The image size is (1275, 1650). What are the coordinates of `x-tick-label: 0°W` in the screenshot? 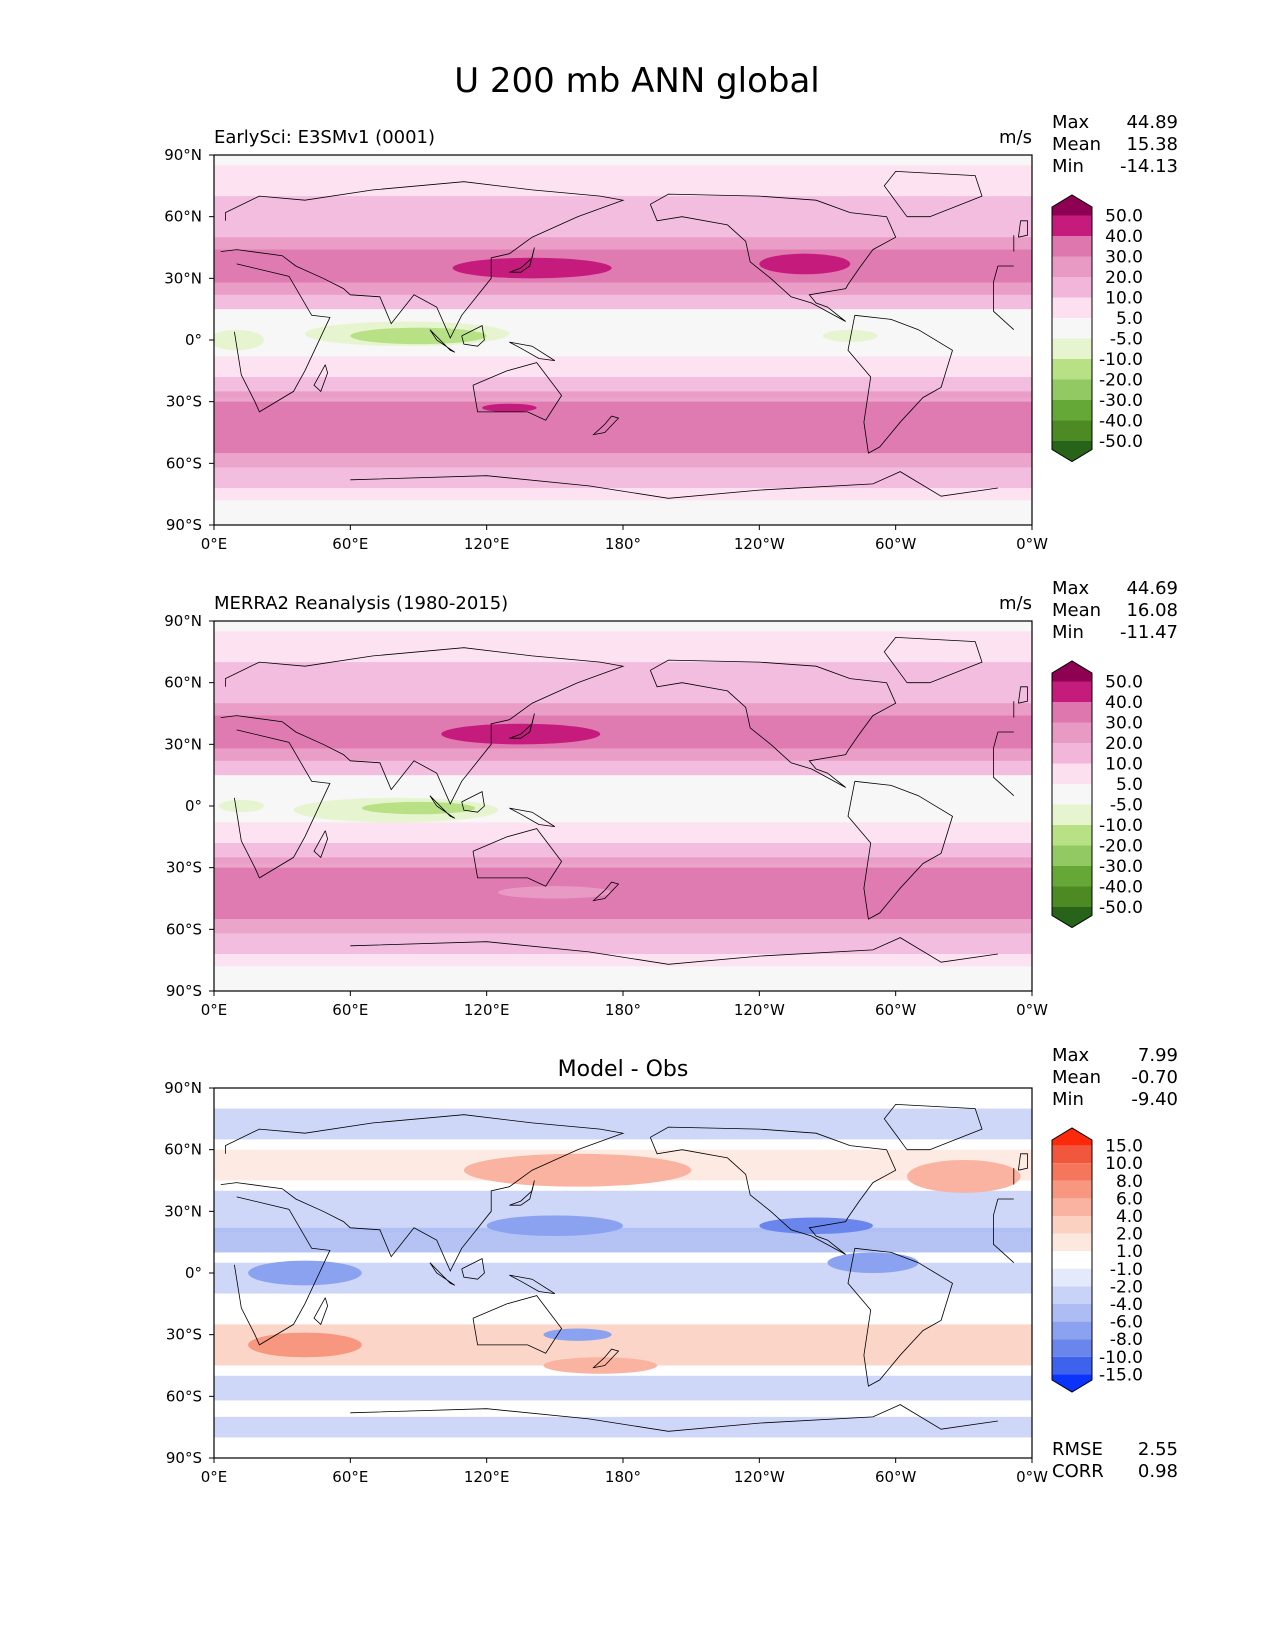 It's located at (1032, 1477).